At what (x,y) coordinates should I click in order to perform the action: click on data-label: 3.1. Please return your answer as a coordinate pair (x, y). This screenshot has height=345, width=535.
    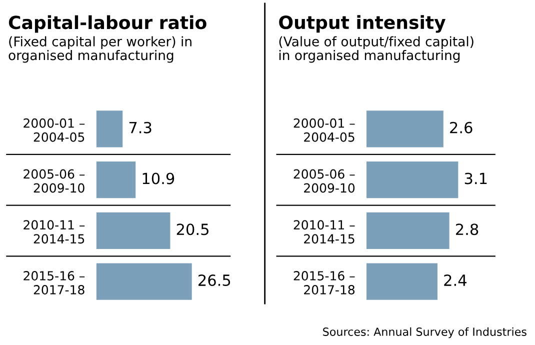
    Looking at the image, I should click on (475, 178).